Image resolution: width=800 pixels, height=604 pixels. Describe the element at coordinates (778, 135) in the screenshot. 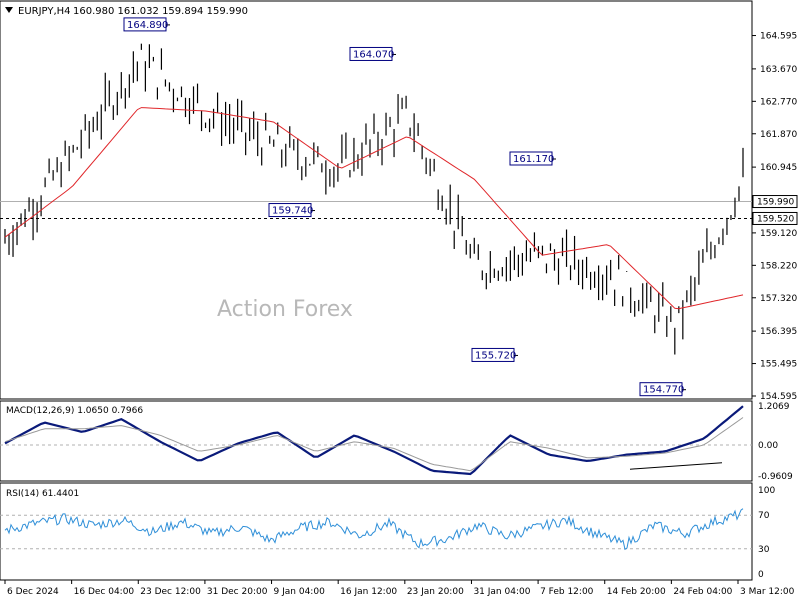

I see `y-tick-label: 161.870` at that location.